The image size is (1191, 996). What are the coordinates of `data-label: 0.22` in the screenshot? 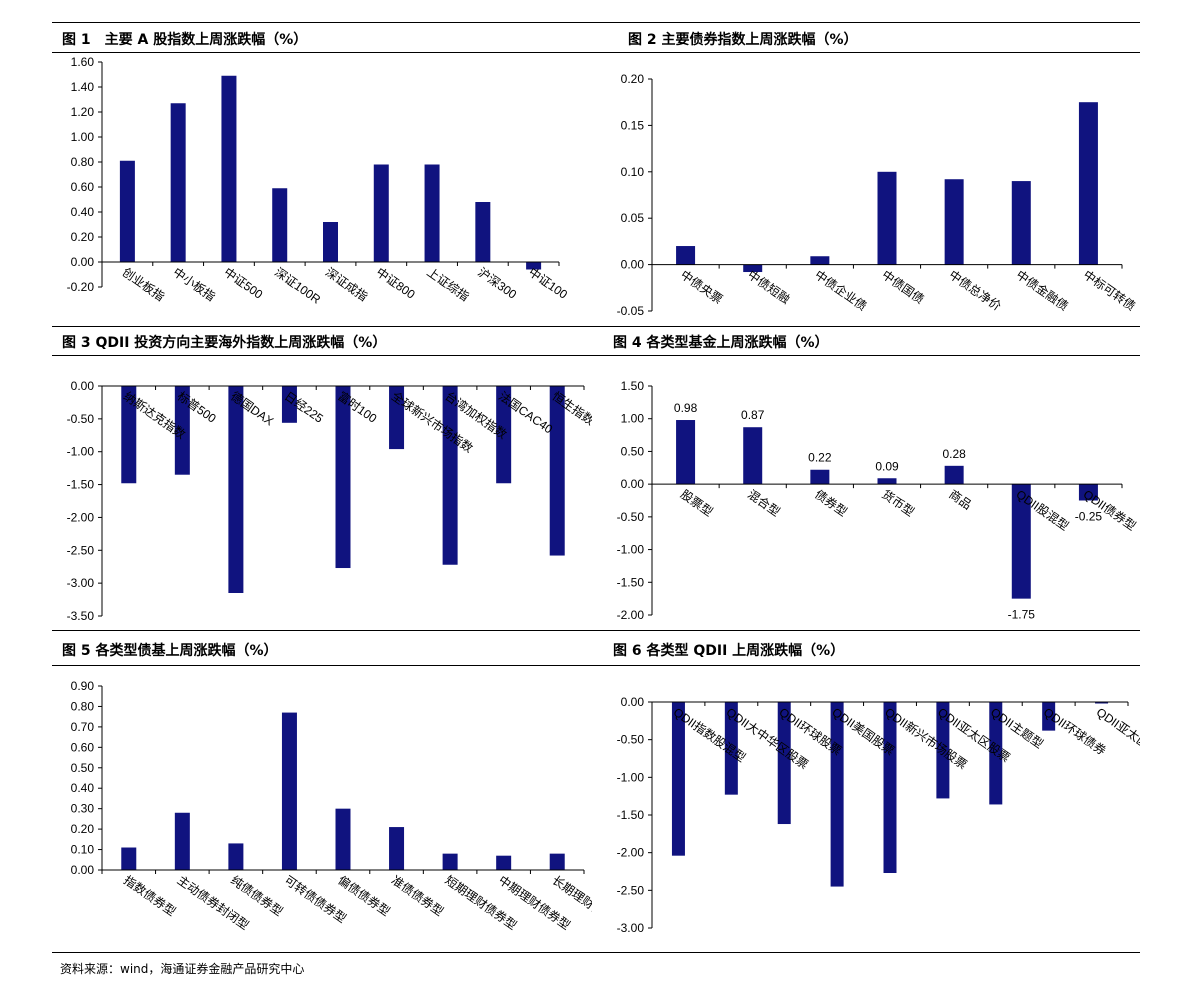 It's located at (820, 458).